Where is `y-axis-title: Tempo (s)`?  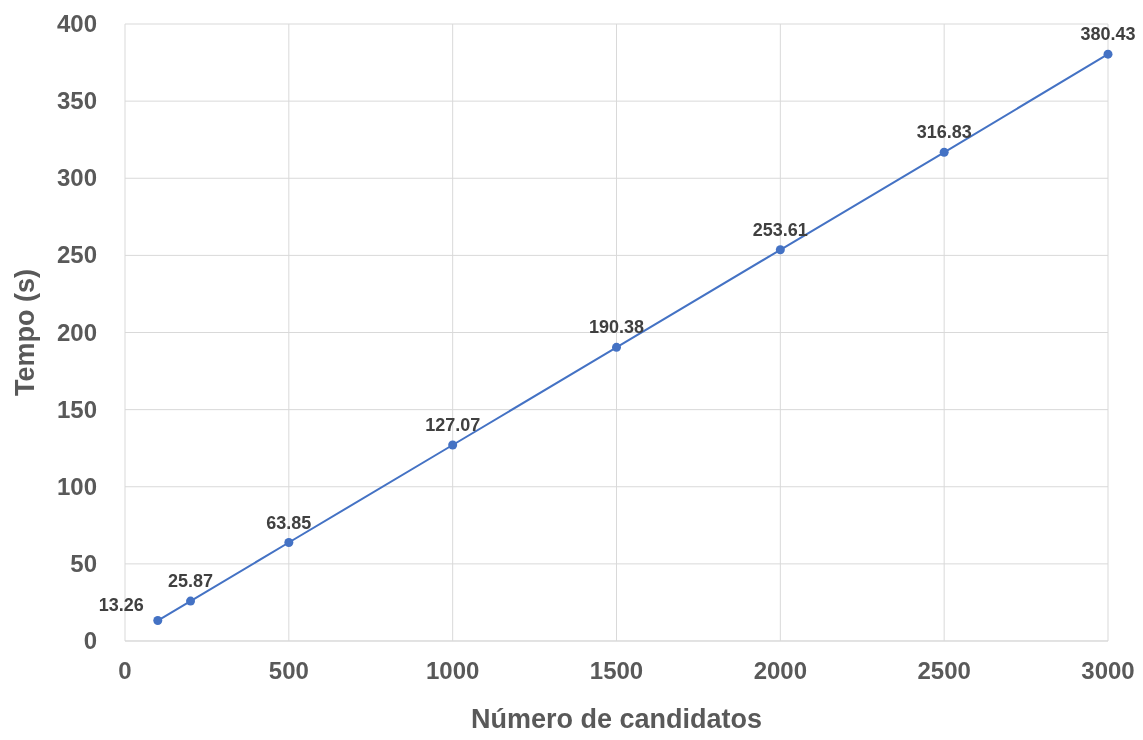 y-axis-title: Tempo (s) is located at coordinates (25, 332).